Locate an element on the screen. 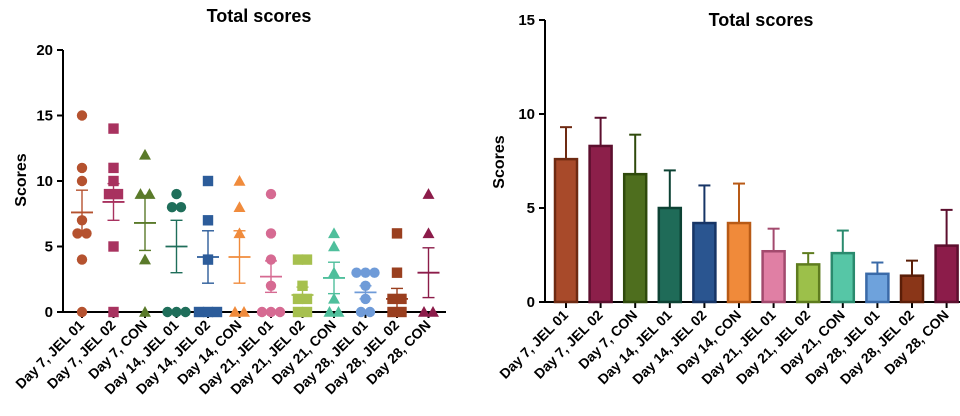 Image resolution: width=960 pixels, height=416 pixels. left-y-tick-label: 5 is located at coordinates (49, 247).